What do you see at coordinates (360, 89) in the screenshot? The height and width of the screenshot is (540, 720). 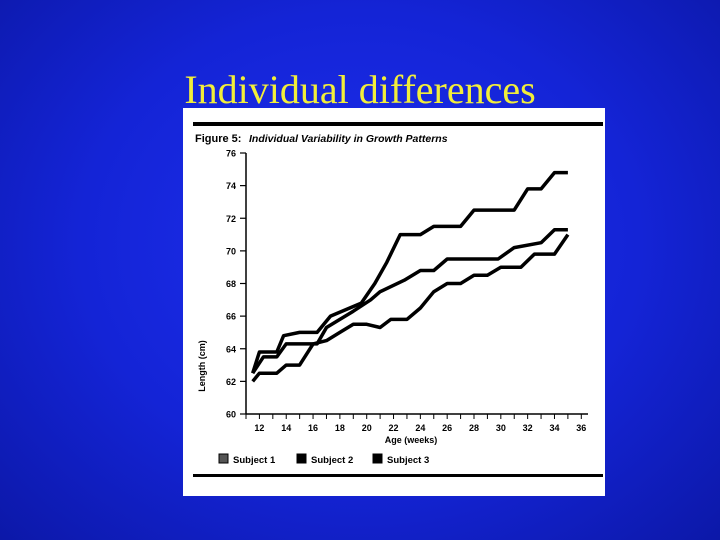 I see `slide-title: Individual differences` at bounding box center [360, 89].